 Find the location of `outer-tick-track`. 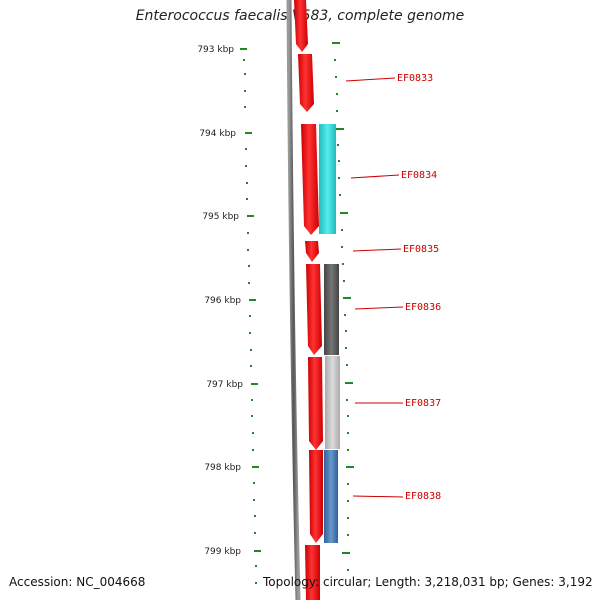

outer-tick-track is located at coordinates (343, 306).